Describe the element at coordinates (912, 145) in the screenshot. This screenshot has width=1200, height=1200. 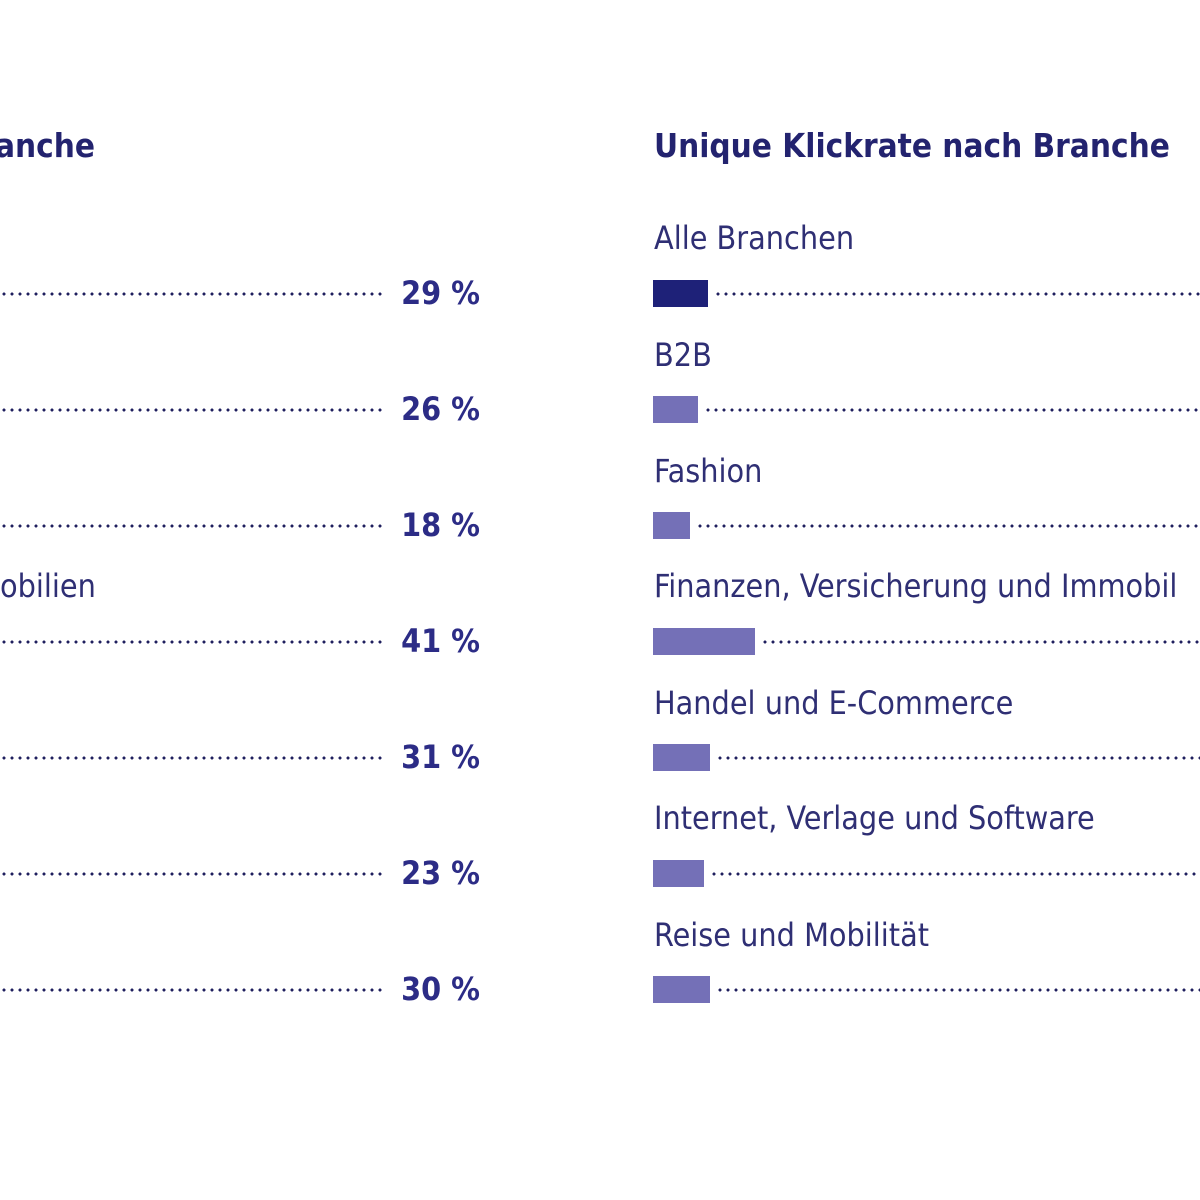
I see `right-chart-title: Unique Klickrate nach Branche` at that location.